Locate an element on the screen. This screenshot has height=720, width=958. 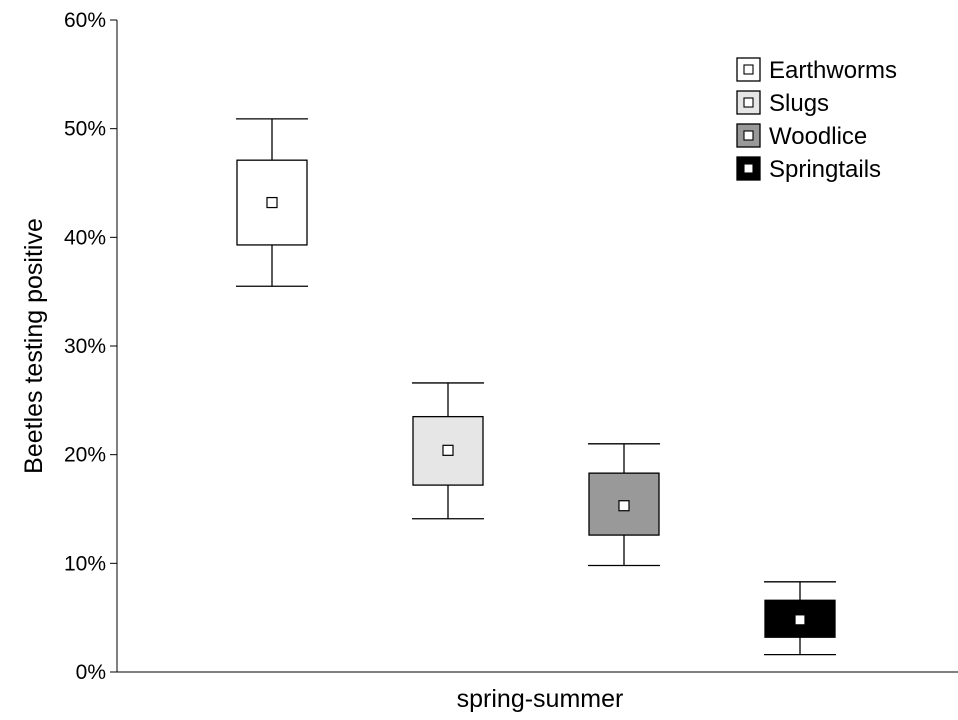
legend-label: Slugs is located at coordinates (799, 103).